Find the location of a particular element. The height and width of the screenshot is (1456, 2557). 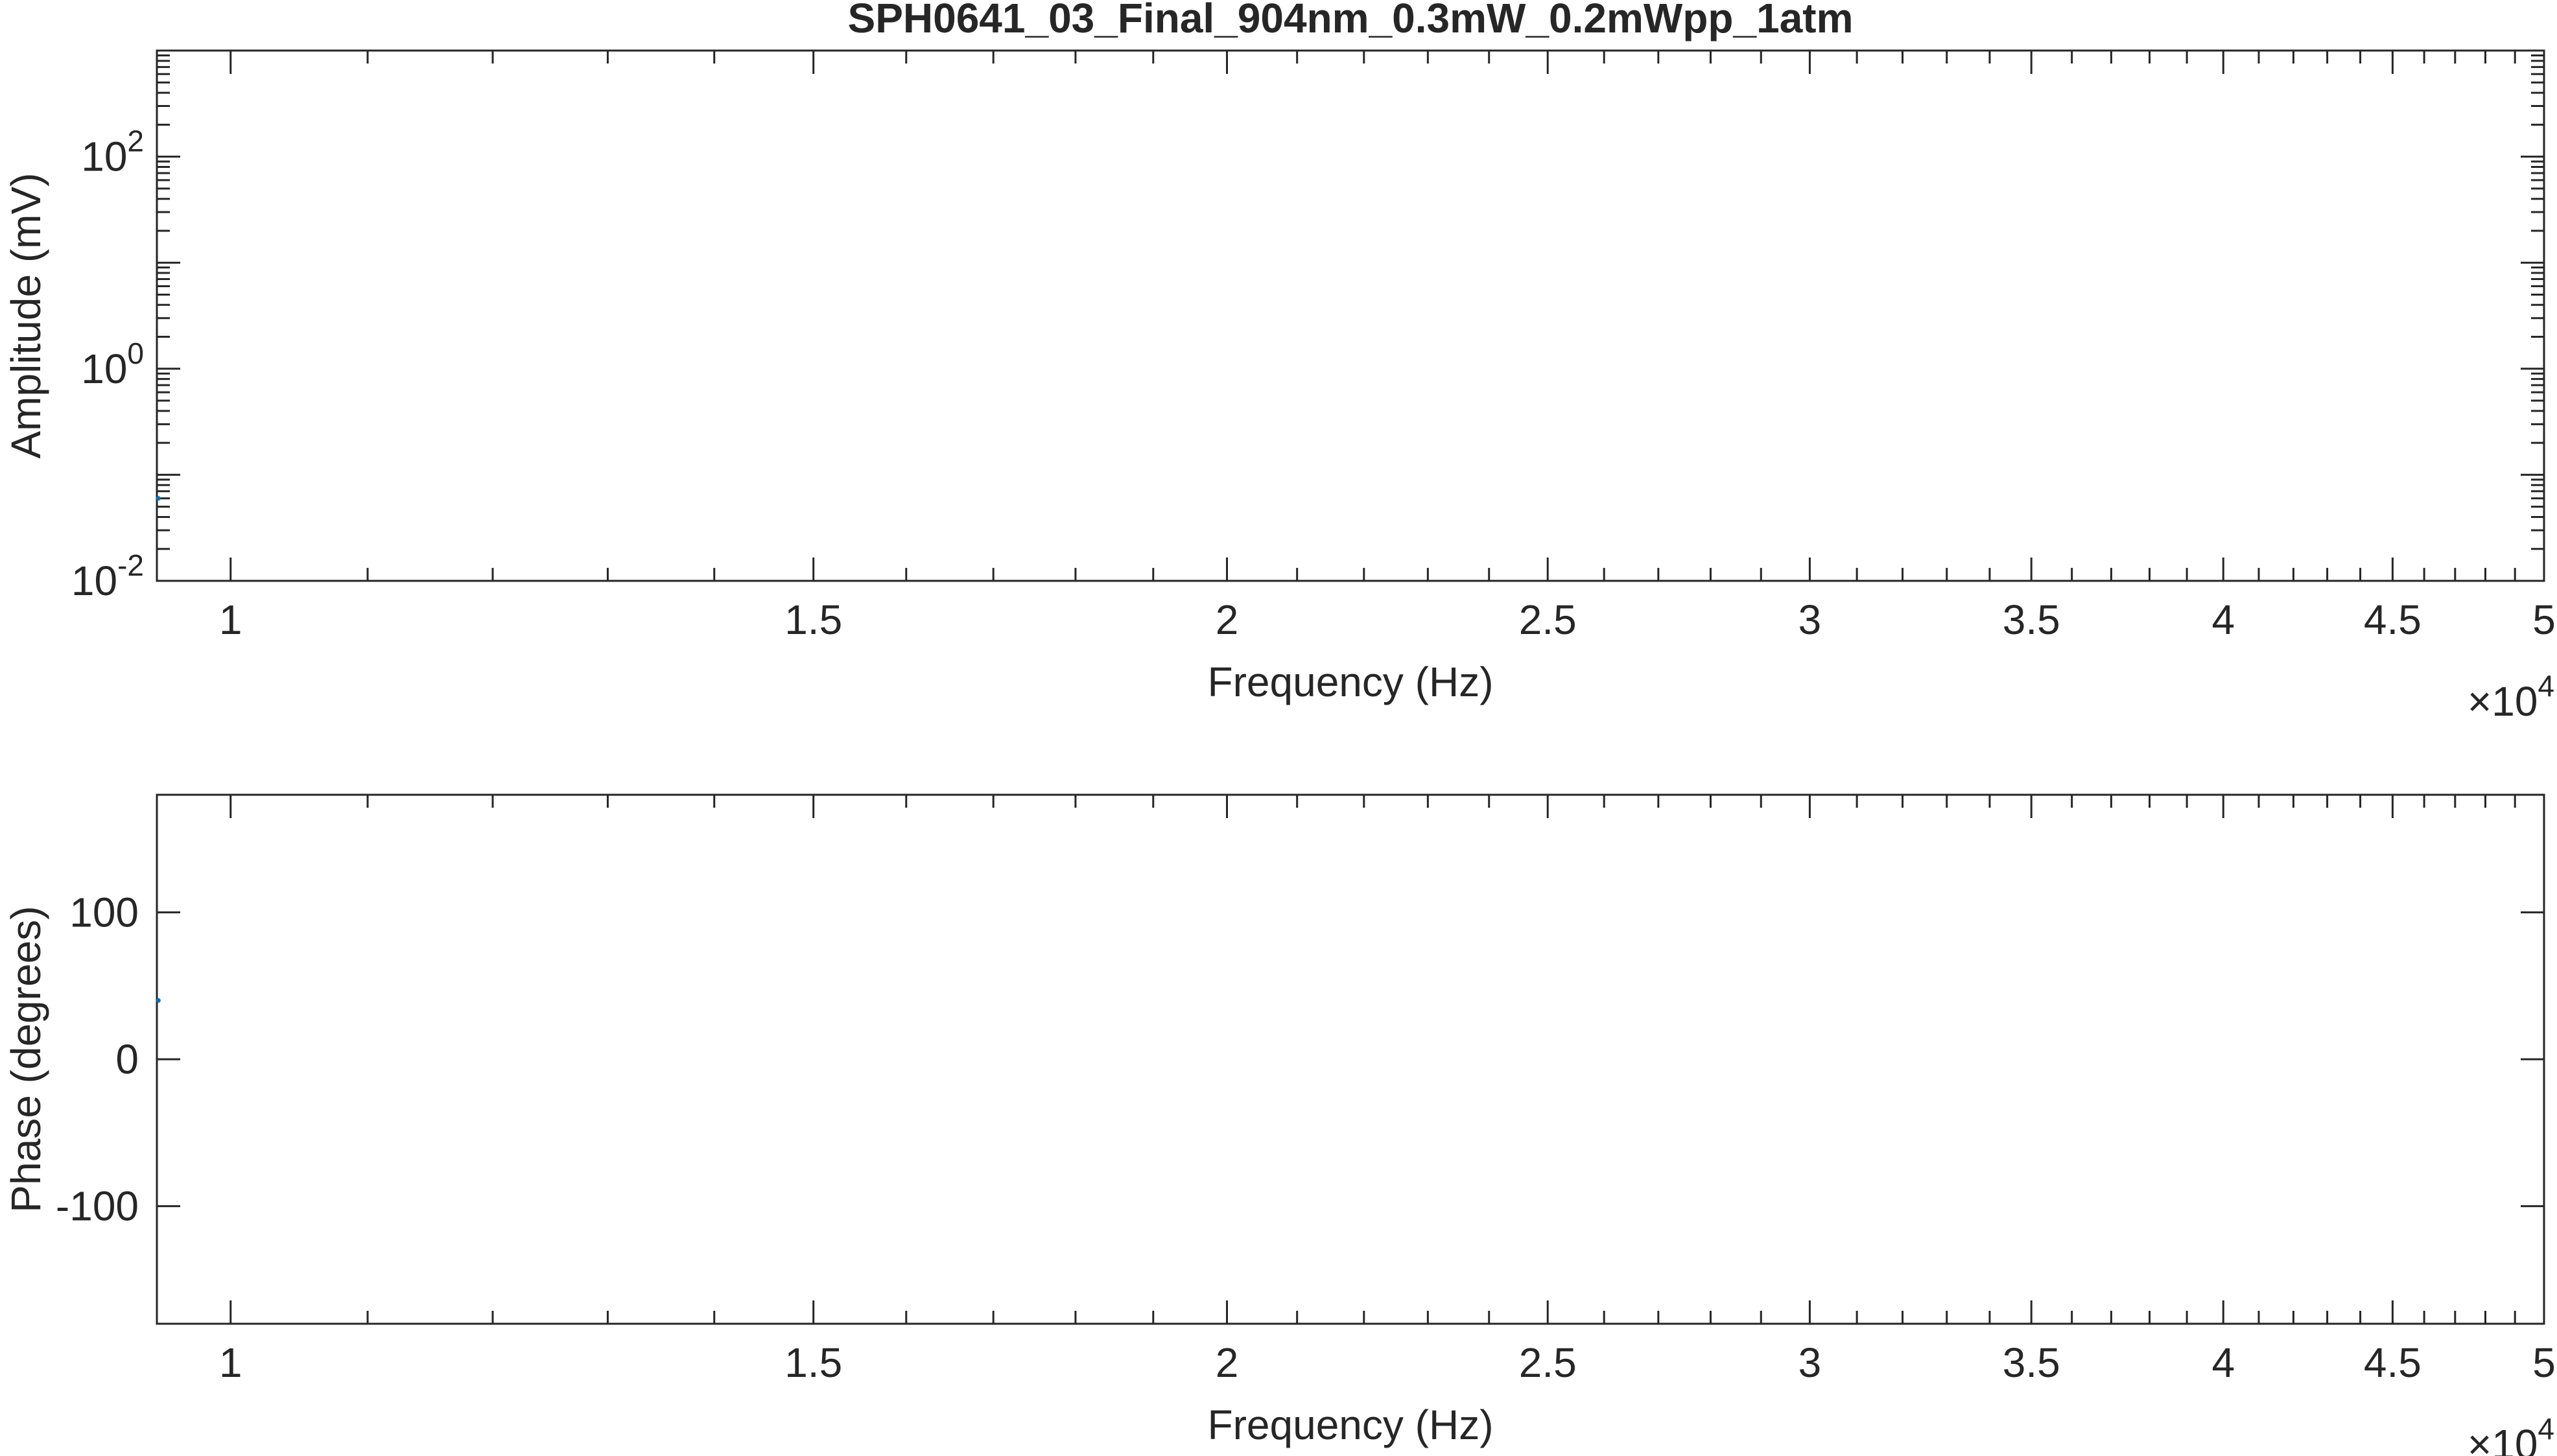

y-tick-label: -100 is located at coordinates (98, 1206).